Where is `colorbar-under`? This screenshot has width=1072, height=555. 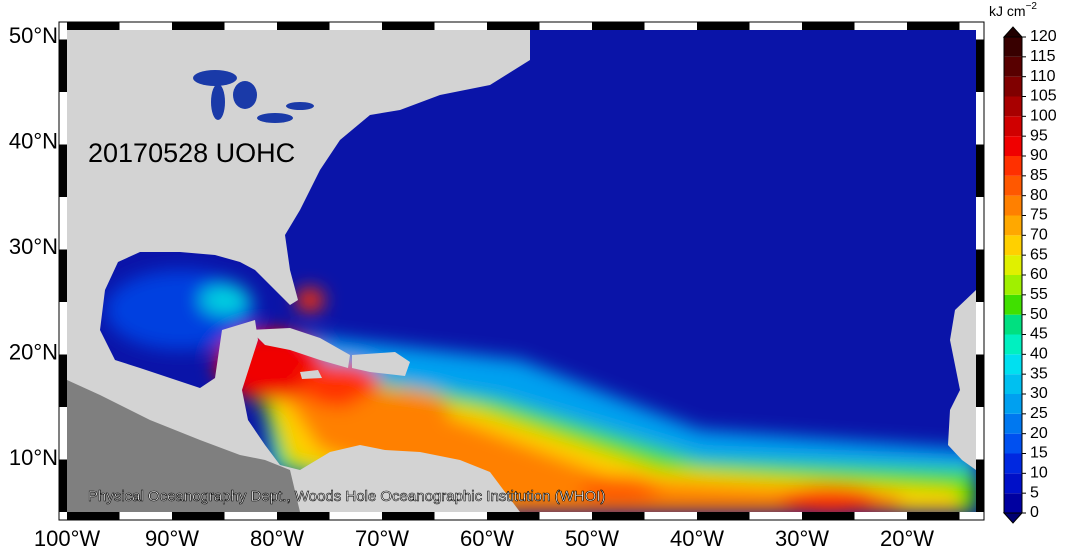 colorbar-under is located at coordinates (1013, 518).